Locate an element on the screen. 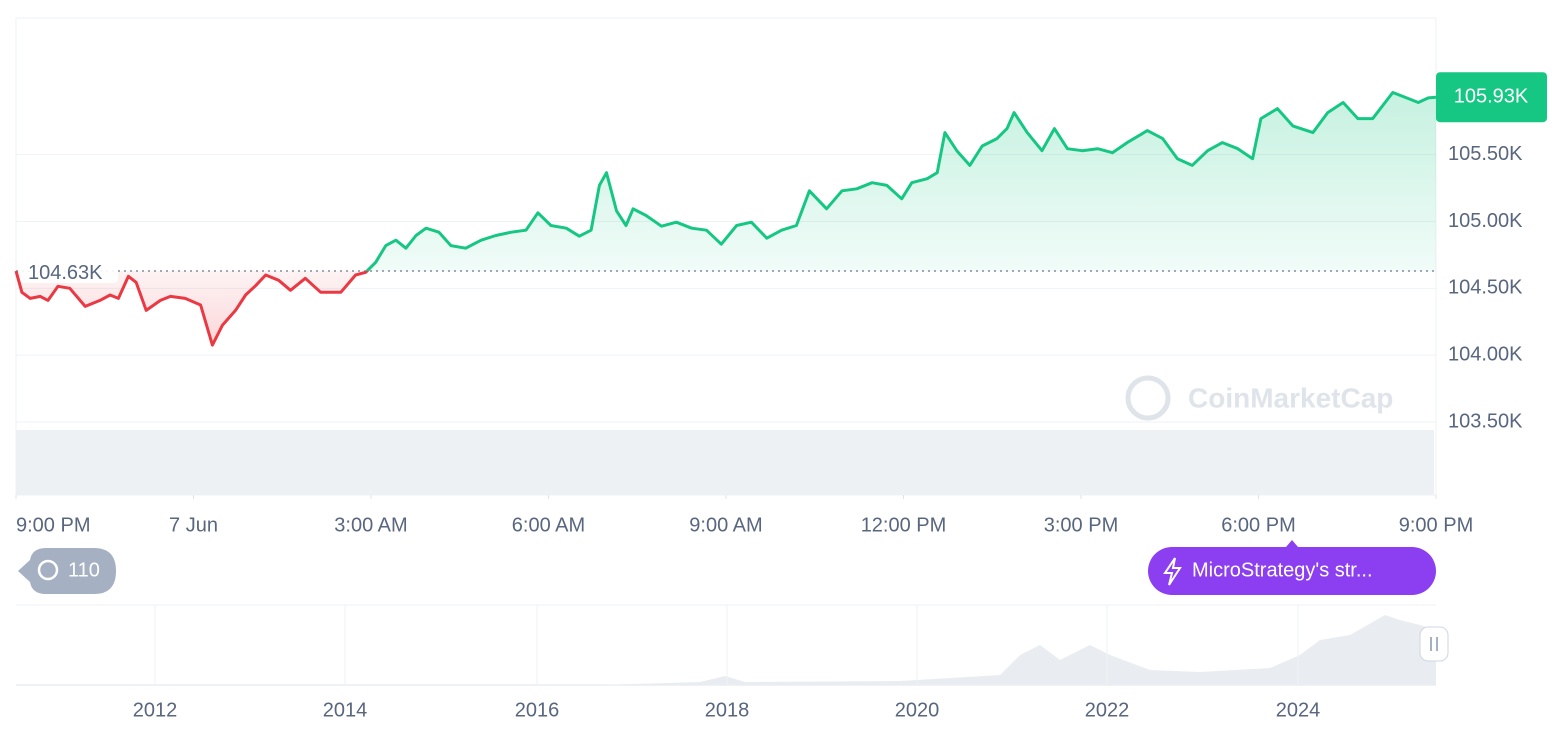 Image resolution: width=1566 pixels, height=732 pixels. navigator-handle is located at coordinates (1434, 644).